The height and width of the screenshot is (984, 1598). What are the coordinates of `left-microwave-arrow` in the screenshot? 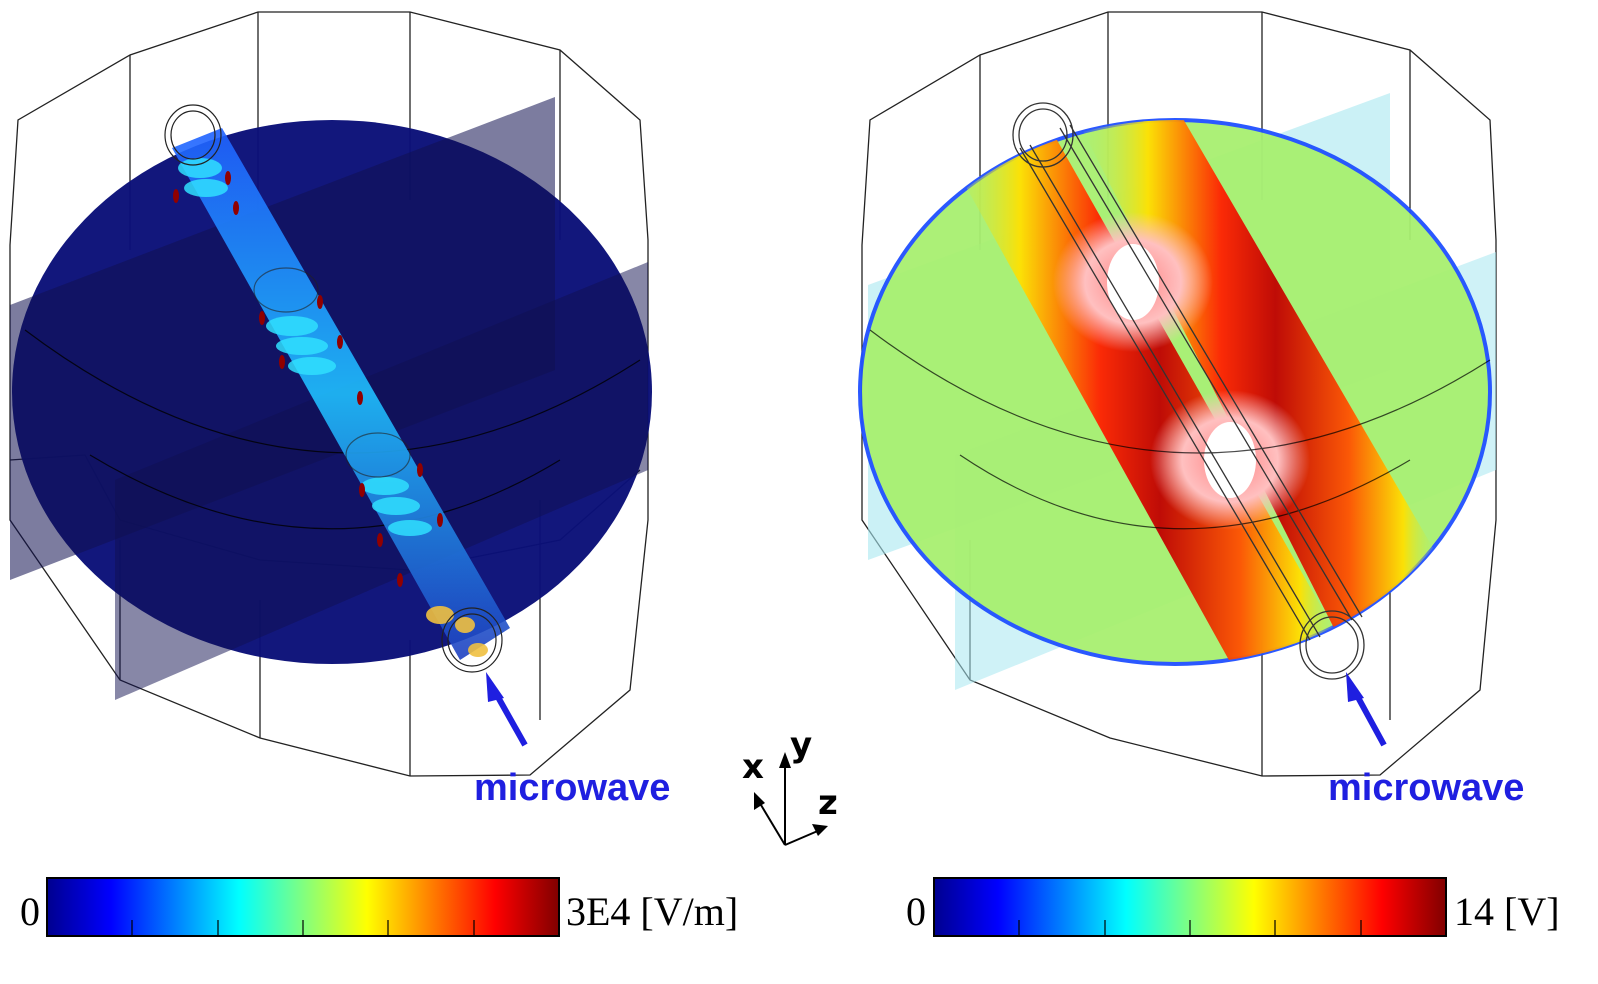 It's located at (507, 709).